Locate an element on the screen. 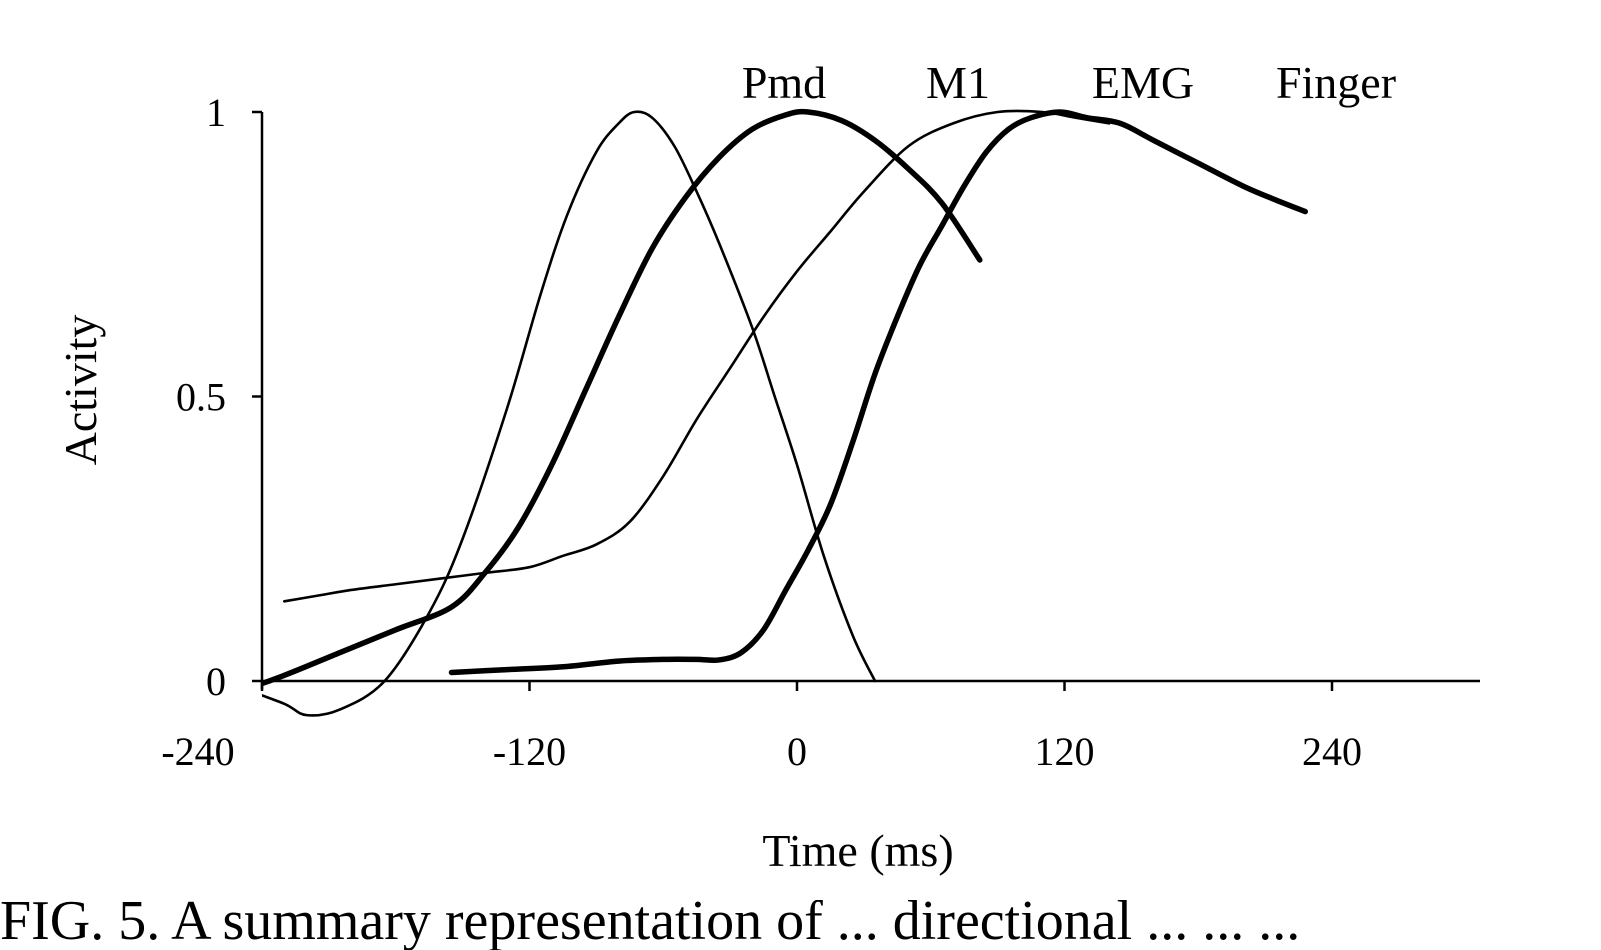 The image size is (1601, 950). x-tick-label: -120 is located at coordinates (529, 751).